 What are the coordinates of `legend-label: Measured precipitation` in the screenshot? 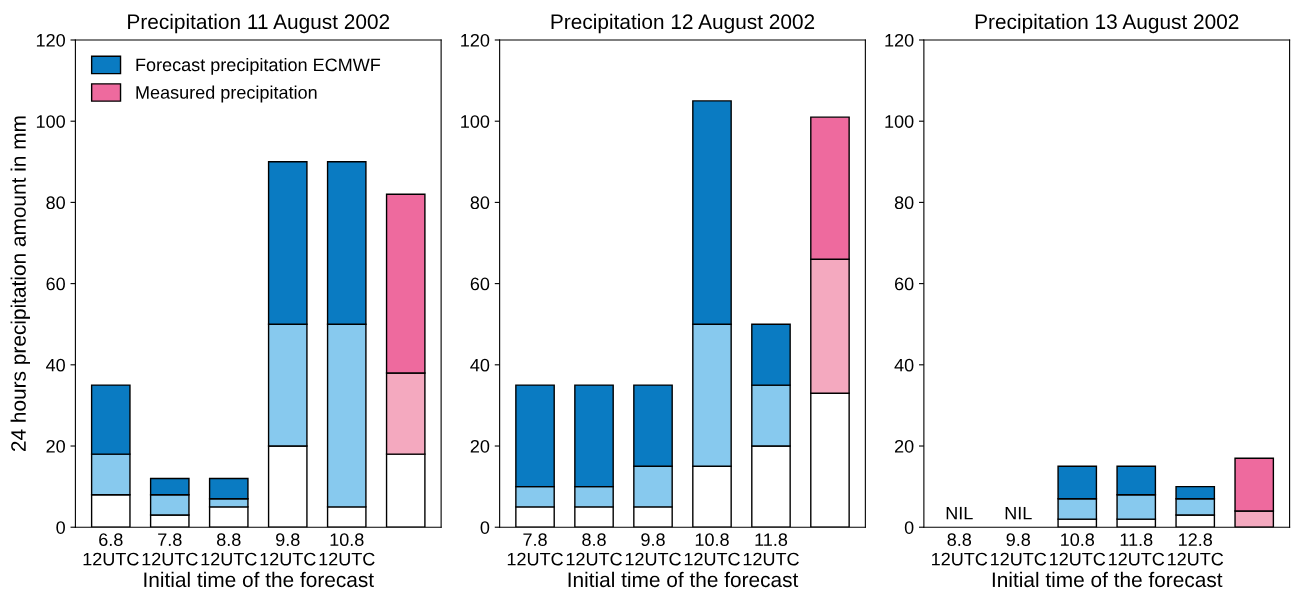 It's located at (226, 94).